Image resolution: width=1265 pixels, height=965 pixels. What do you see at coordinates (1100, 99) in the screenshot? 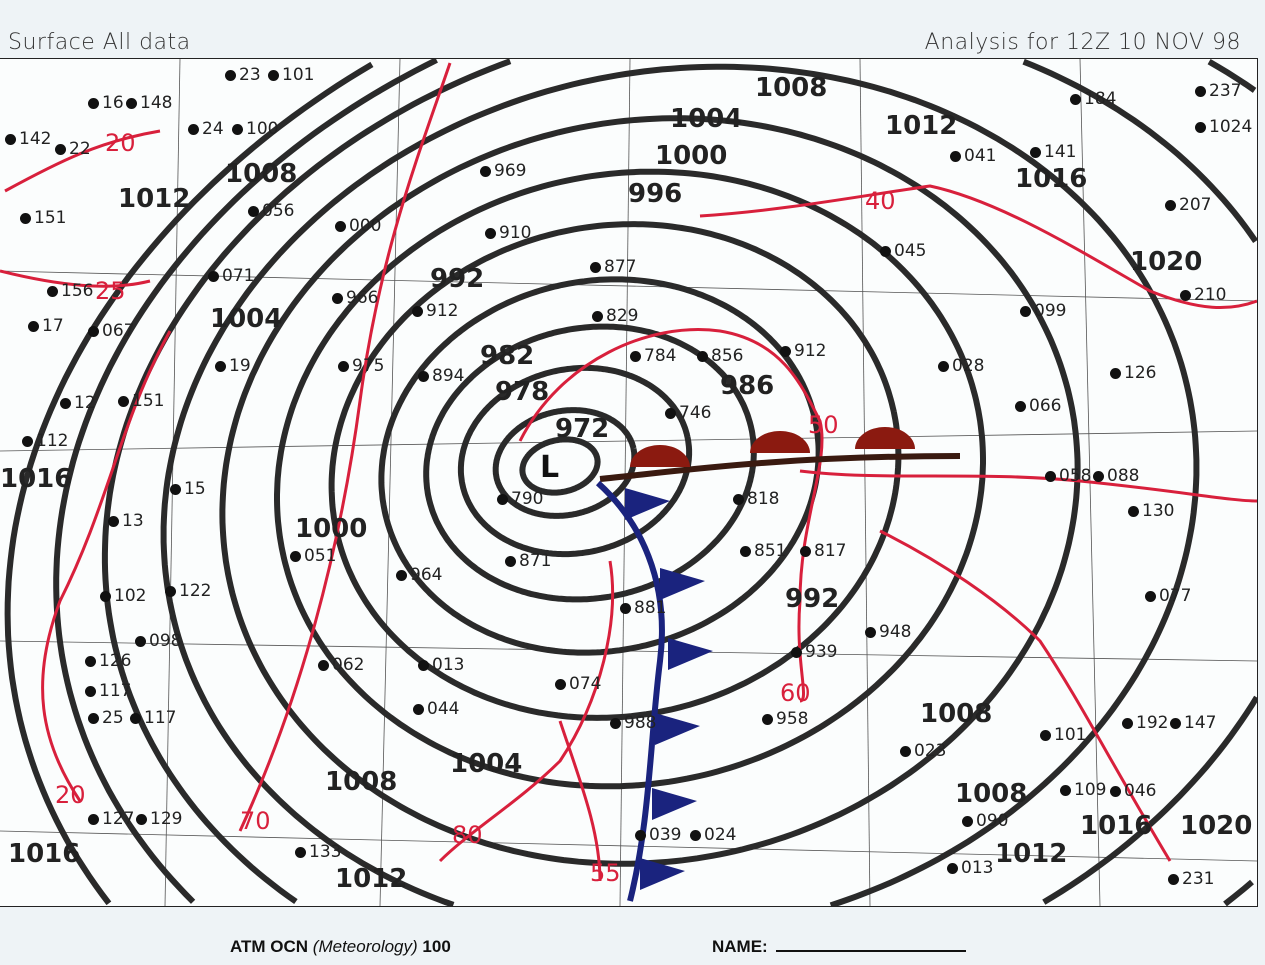
I see `station-value: 184` at bounding box center [1100, 99].